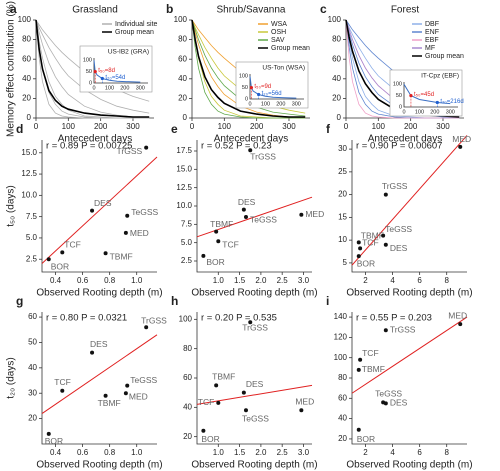  Describe the element at coordinates (32, 342) in the screenshot. I see `y-tick-label: 50` at that location.